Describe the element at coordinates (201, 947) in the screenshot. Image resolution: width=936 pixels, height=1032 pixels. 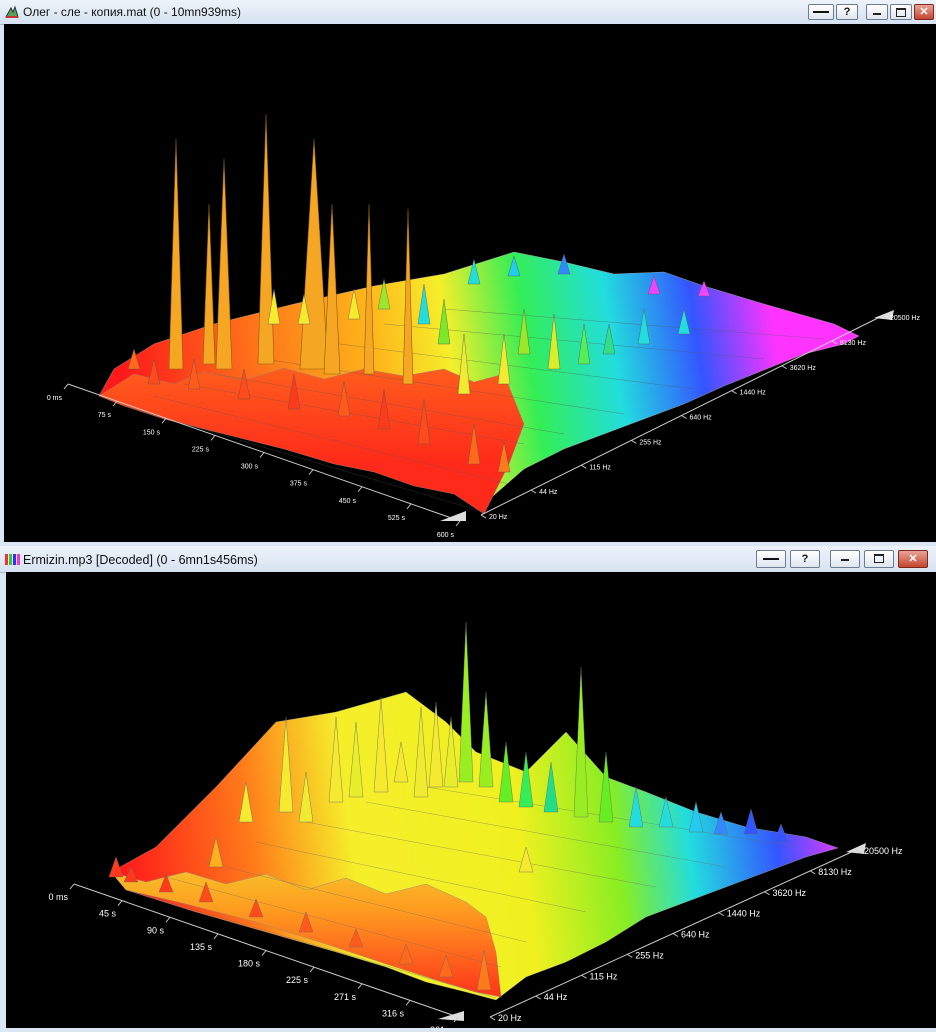
I see `time-axis-label: 135 s` at that location.